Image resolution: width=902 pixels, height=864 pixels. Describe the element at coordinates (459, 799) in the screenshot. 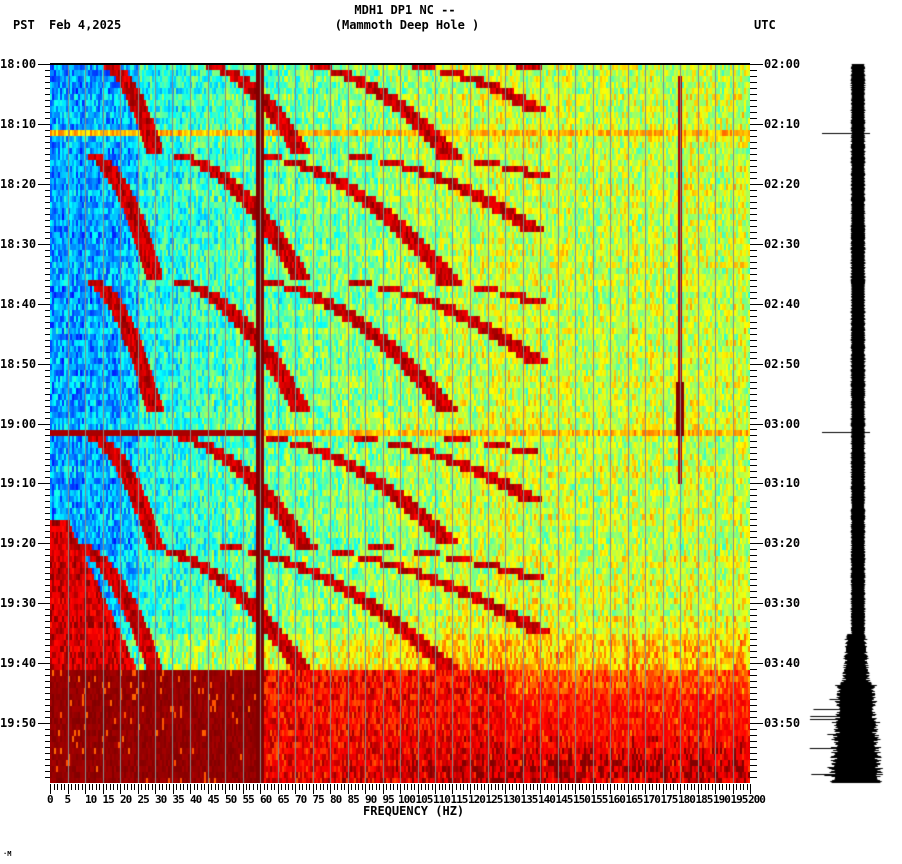

I see `frequency-tick-label: 115` at that location.